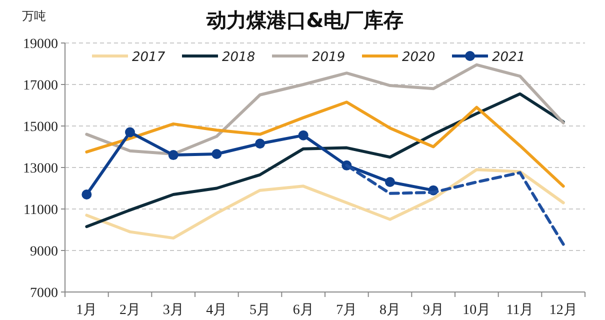 The height and width of the screenshot is (320, 605). I want to click on x-tick-label: 4月, so click(217, 310).